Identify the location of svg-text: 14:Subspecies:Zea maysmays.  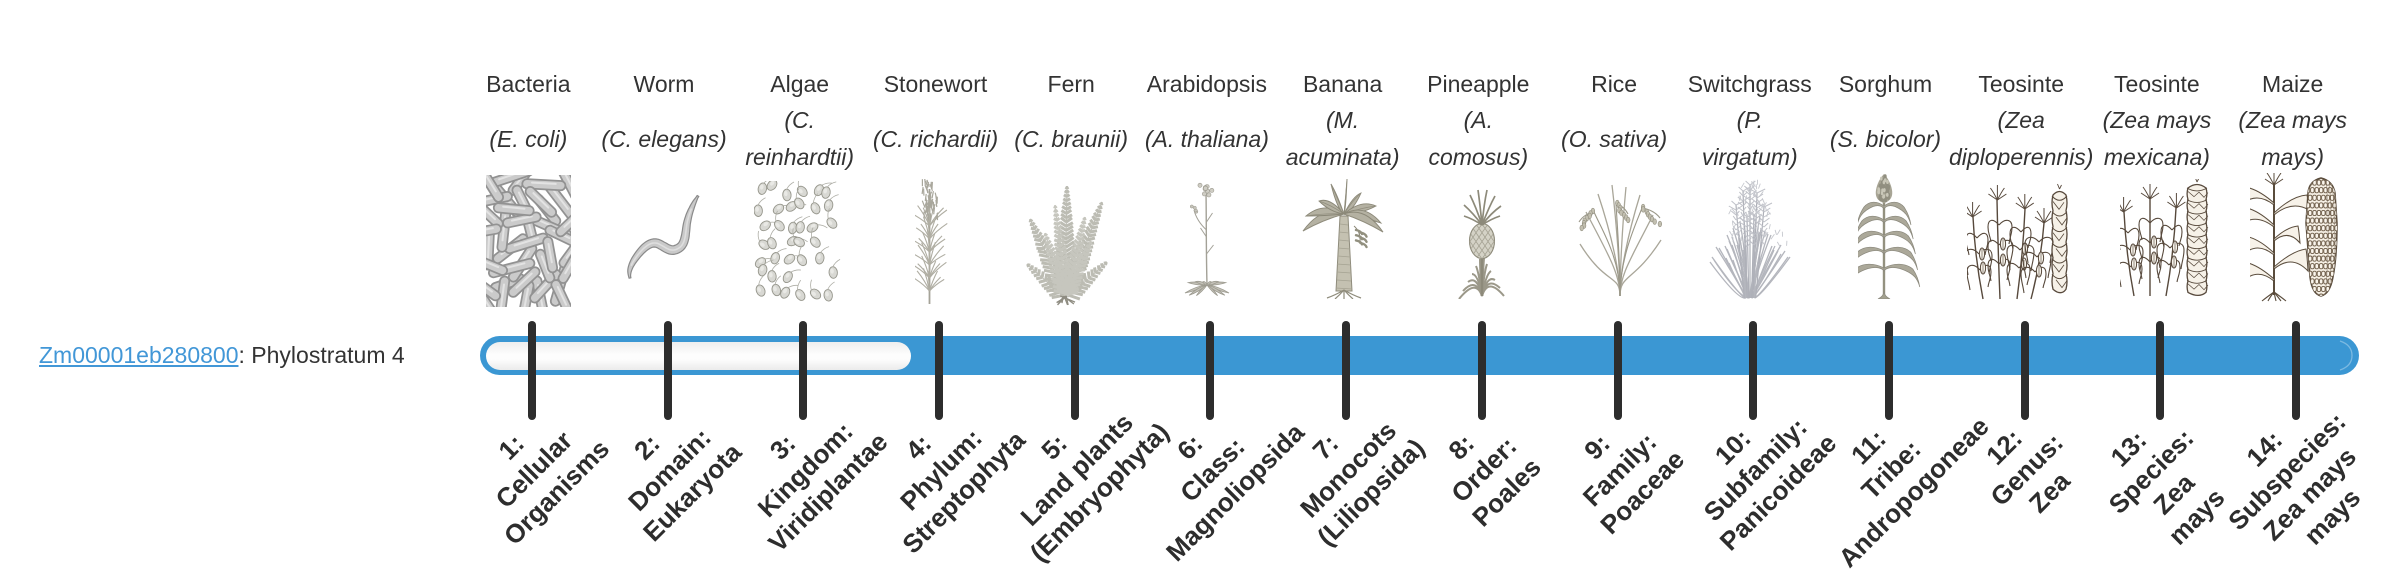
(2297, 482).